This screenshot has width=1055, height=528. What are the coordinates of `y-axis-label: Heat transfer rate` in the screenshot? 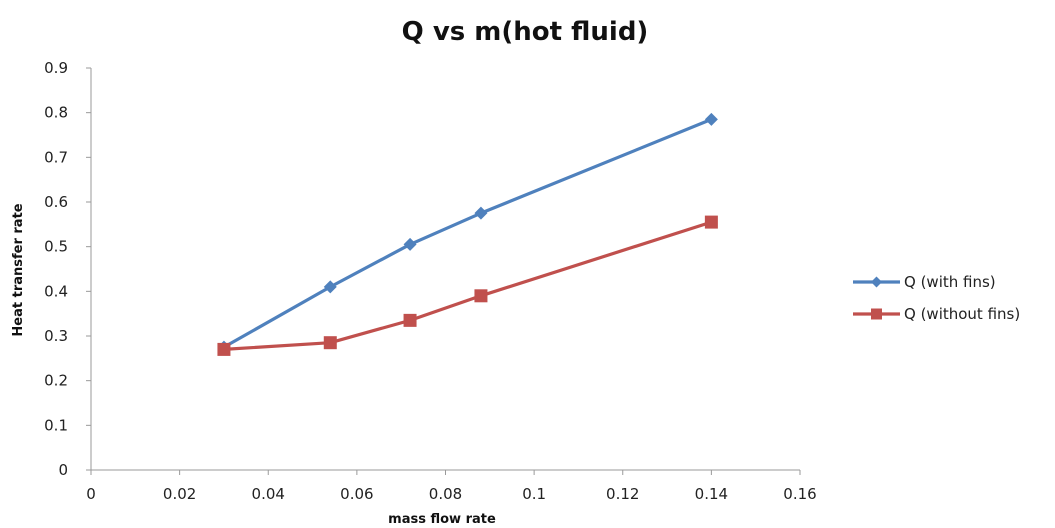 It's located at (18, 269).